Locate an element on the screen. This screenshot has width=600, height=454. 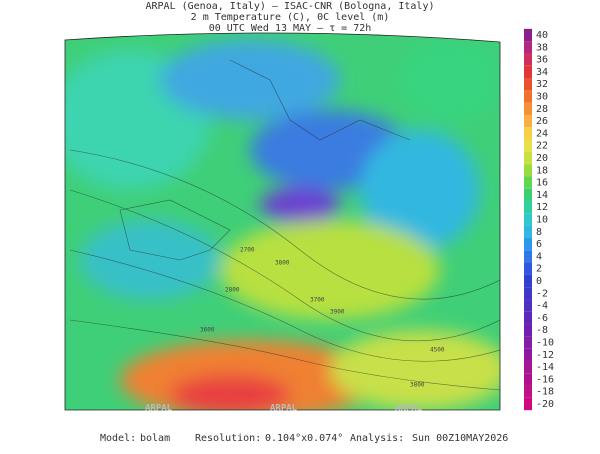
contour-label: 3900 is located at coordinates (337, 312).